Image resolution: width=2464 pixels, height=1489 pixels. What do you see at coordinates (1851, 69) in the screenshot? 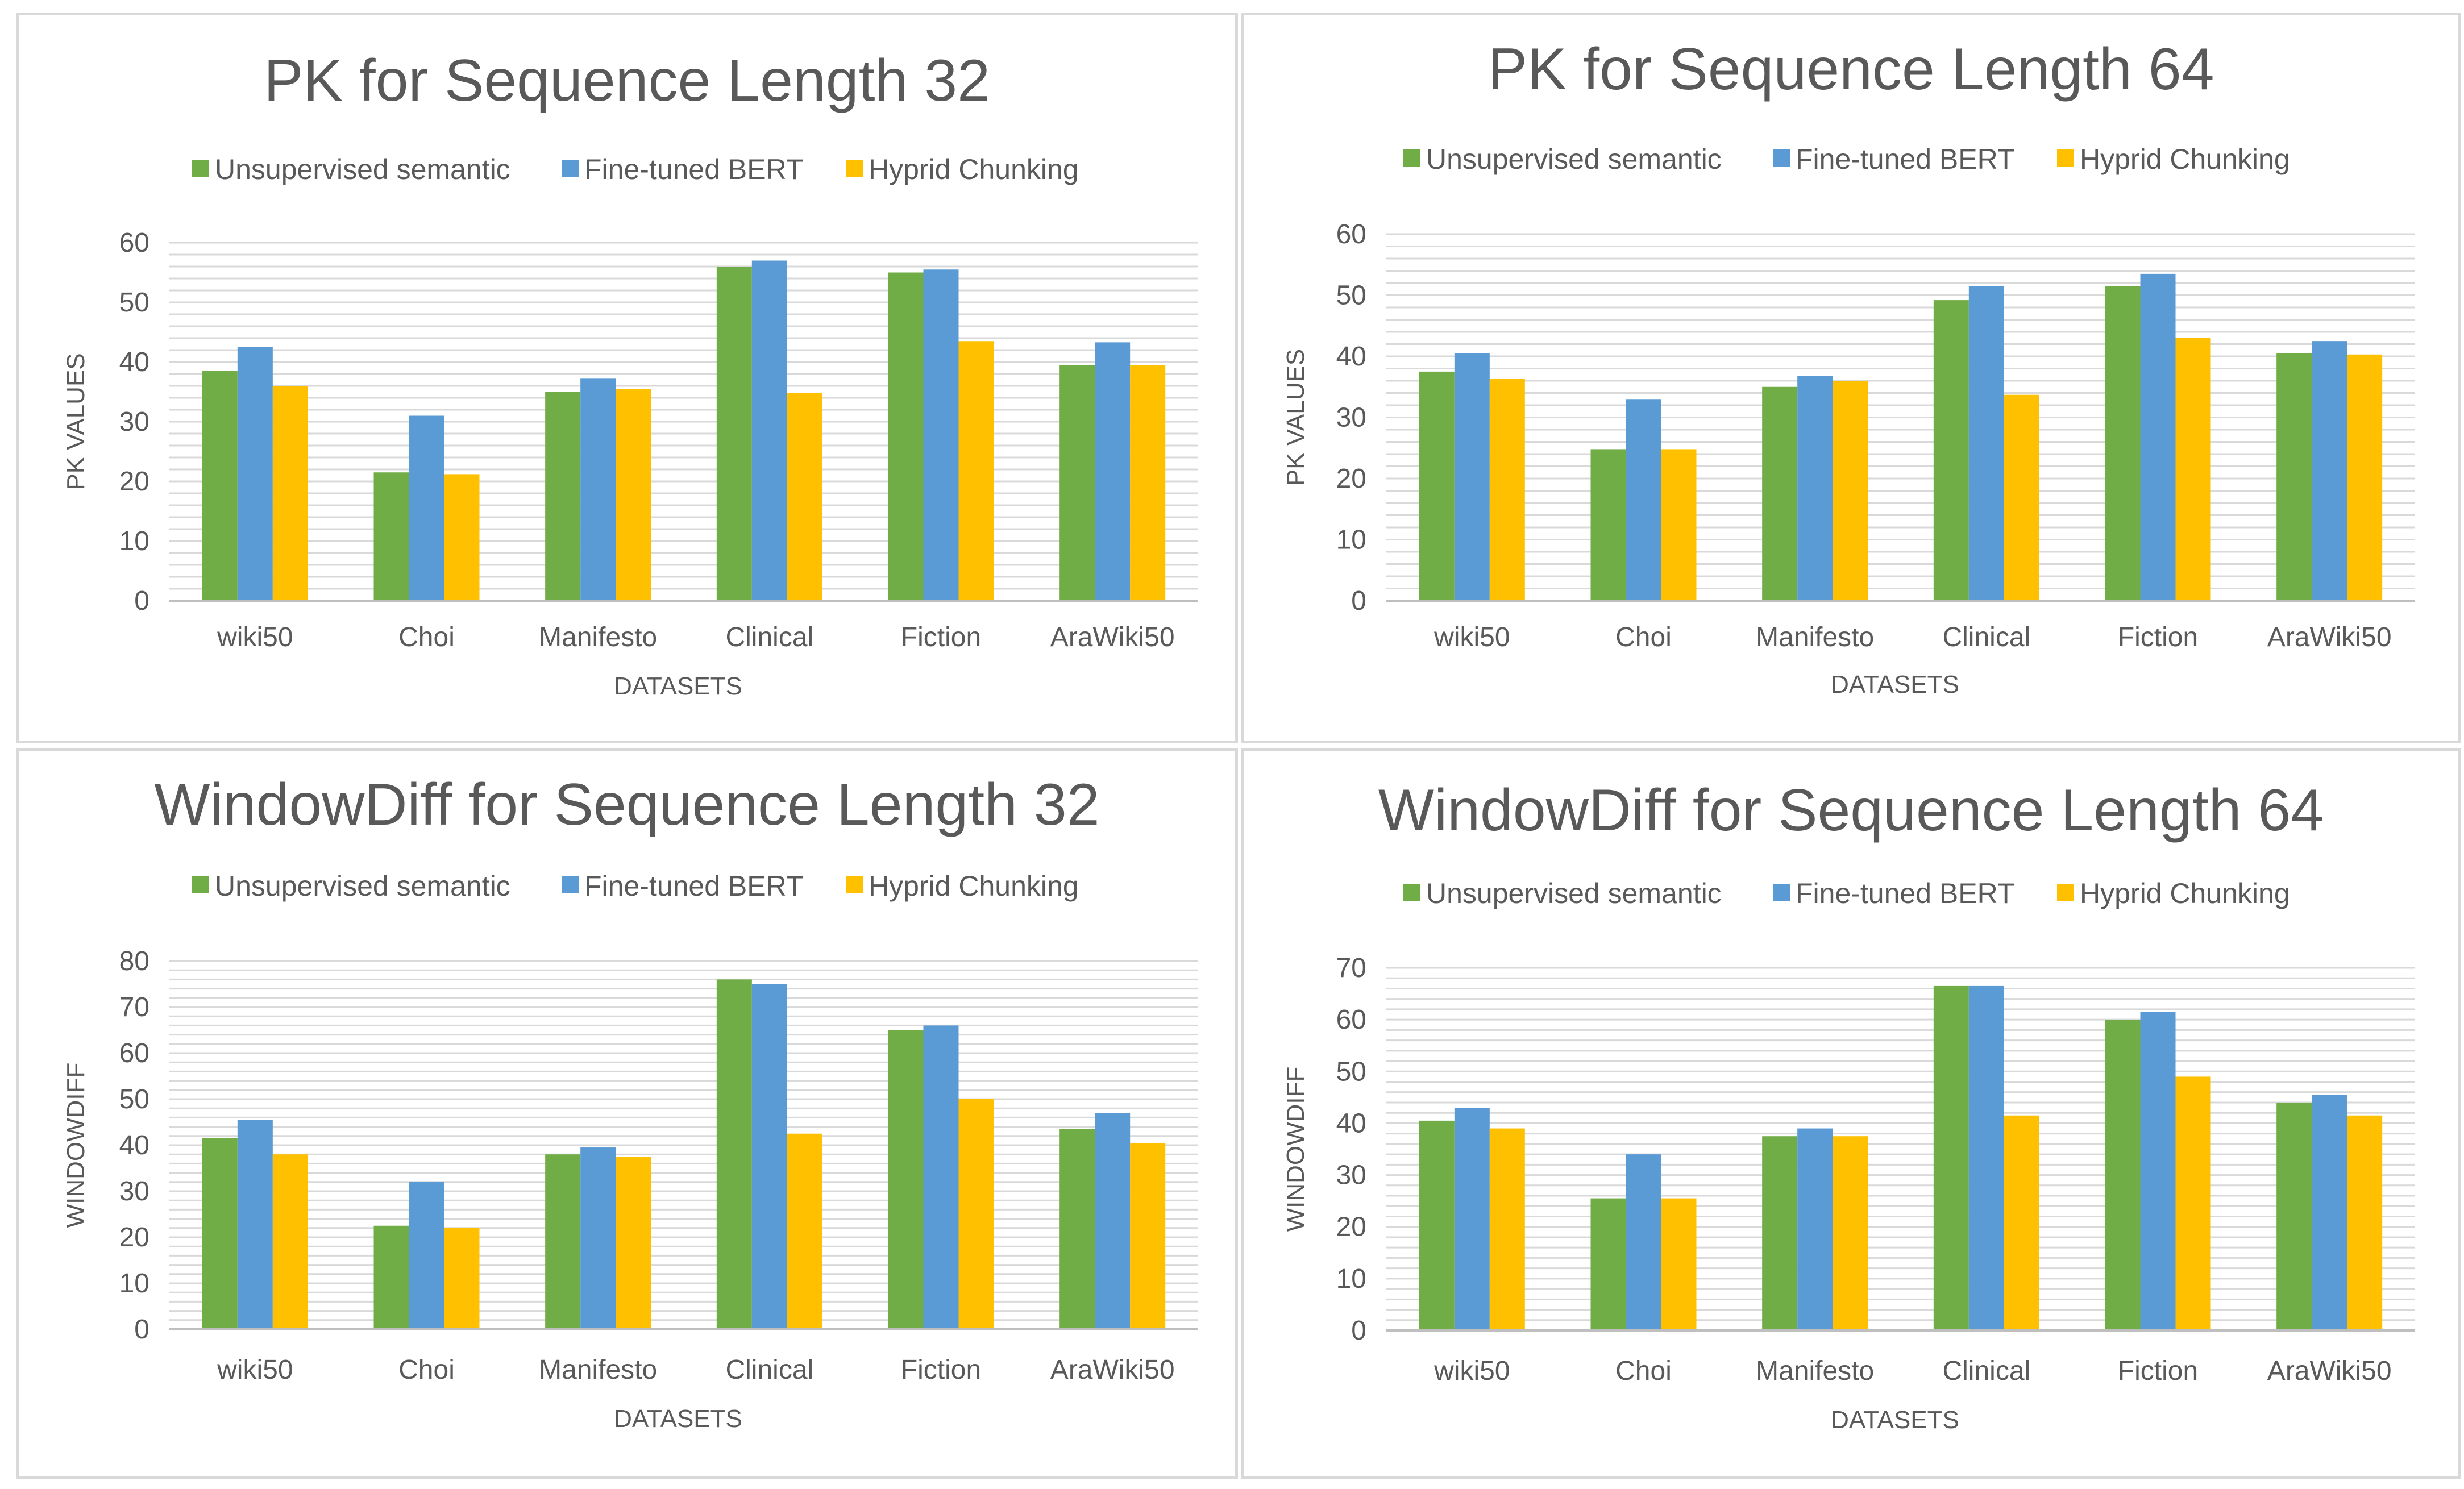
I see `chart-title: PK for Sequence Length 64` at bounding box center [1851, 69].